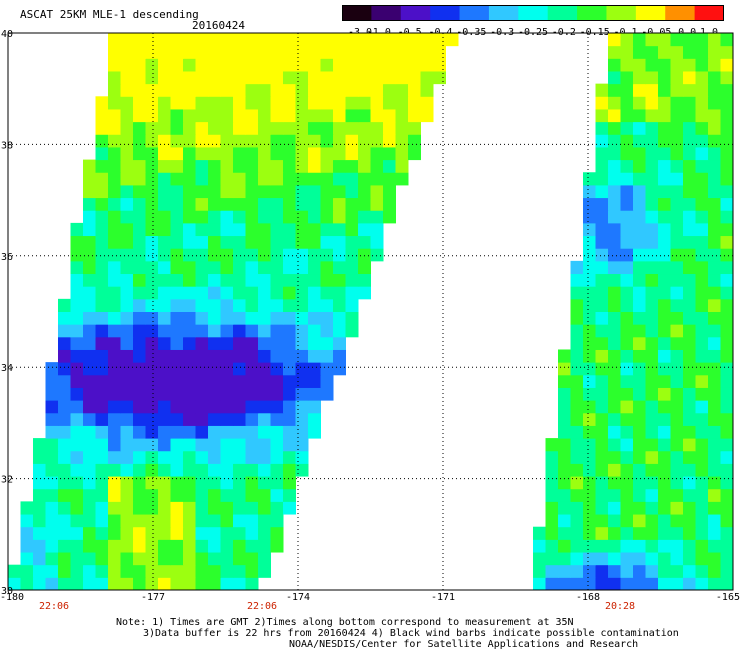 Image resolution: width=740 pixels, height=651 pixels. What do you see at coordinates (533, 13) in the screenshot?
I see `colorbar-frame` at bounding box center [533, 13].